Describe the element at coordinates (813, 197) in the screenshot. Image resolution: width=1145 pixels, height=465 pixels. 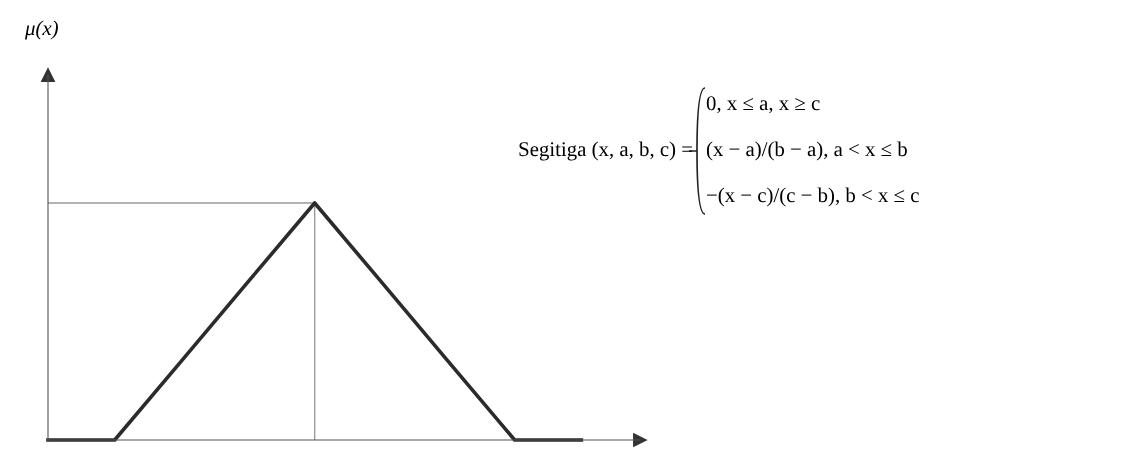
I see `text: −(x − c)/(c − b), b < x ≤ c` at that location.